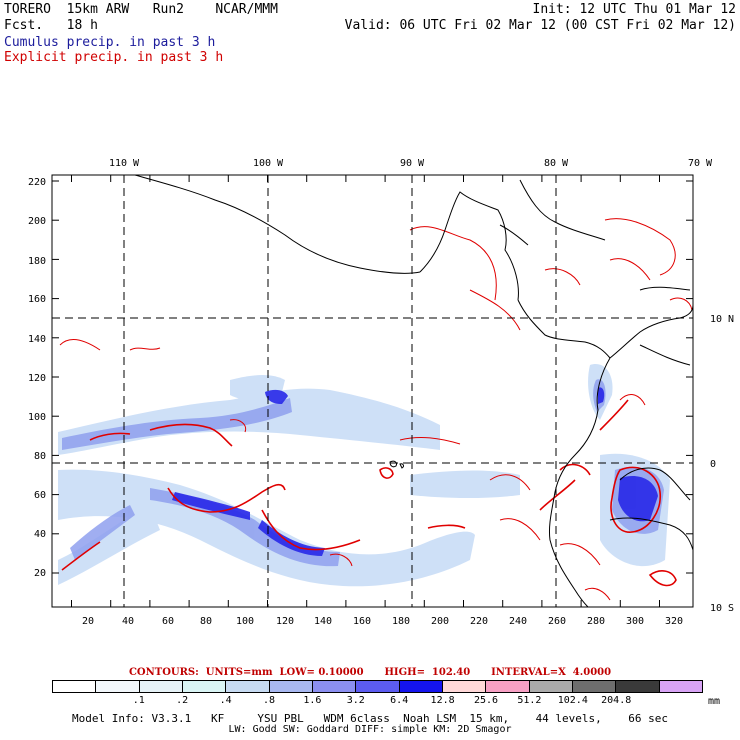  I want to click on legend-label: 102.4, so click(572, 700).